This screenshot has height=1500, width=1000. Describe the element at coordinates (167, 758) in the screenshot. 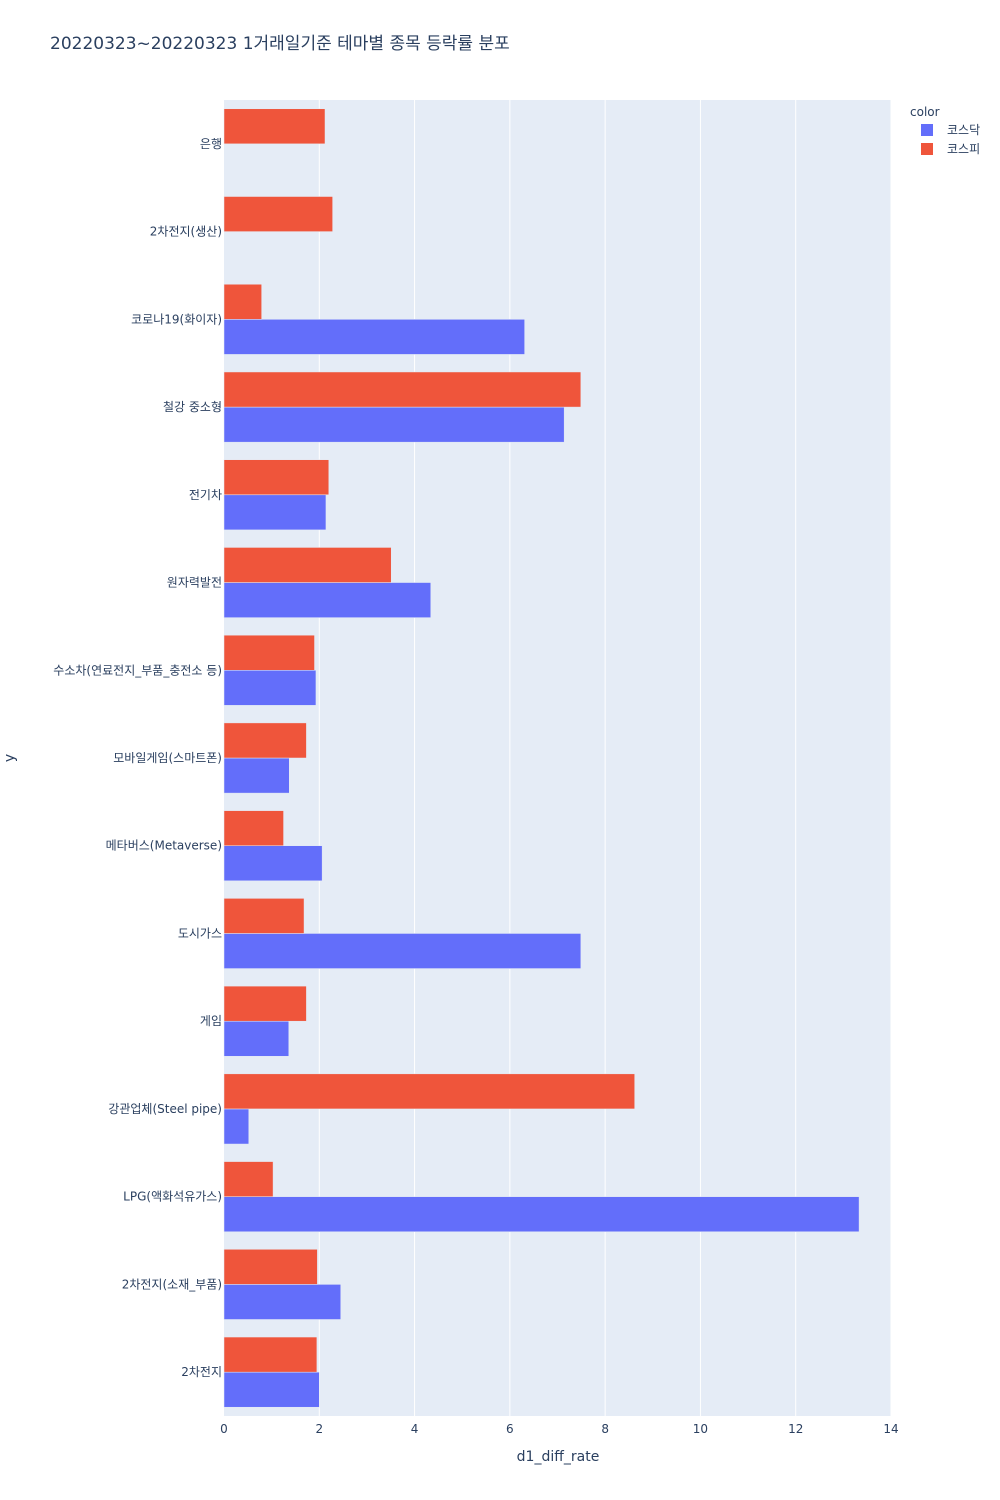

I see `y-tick-label: 모바일게임(스마트폰)` at that location.